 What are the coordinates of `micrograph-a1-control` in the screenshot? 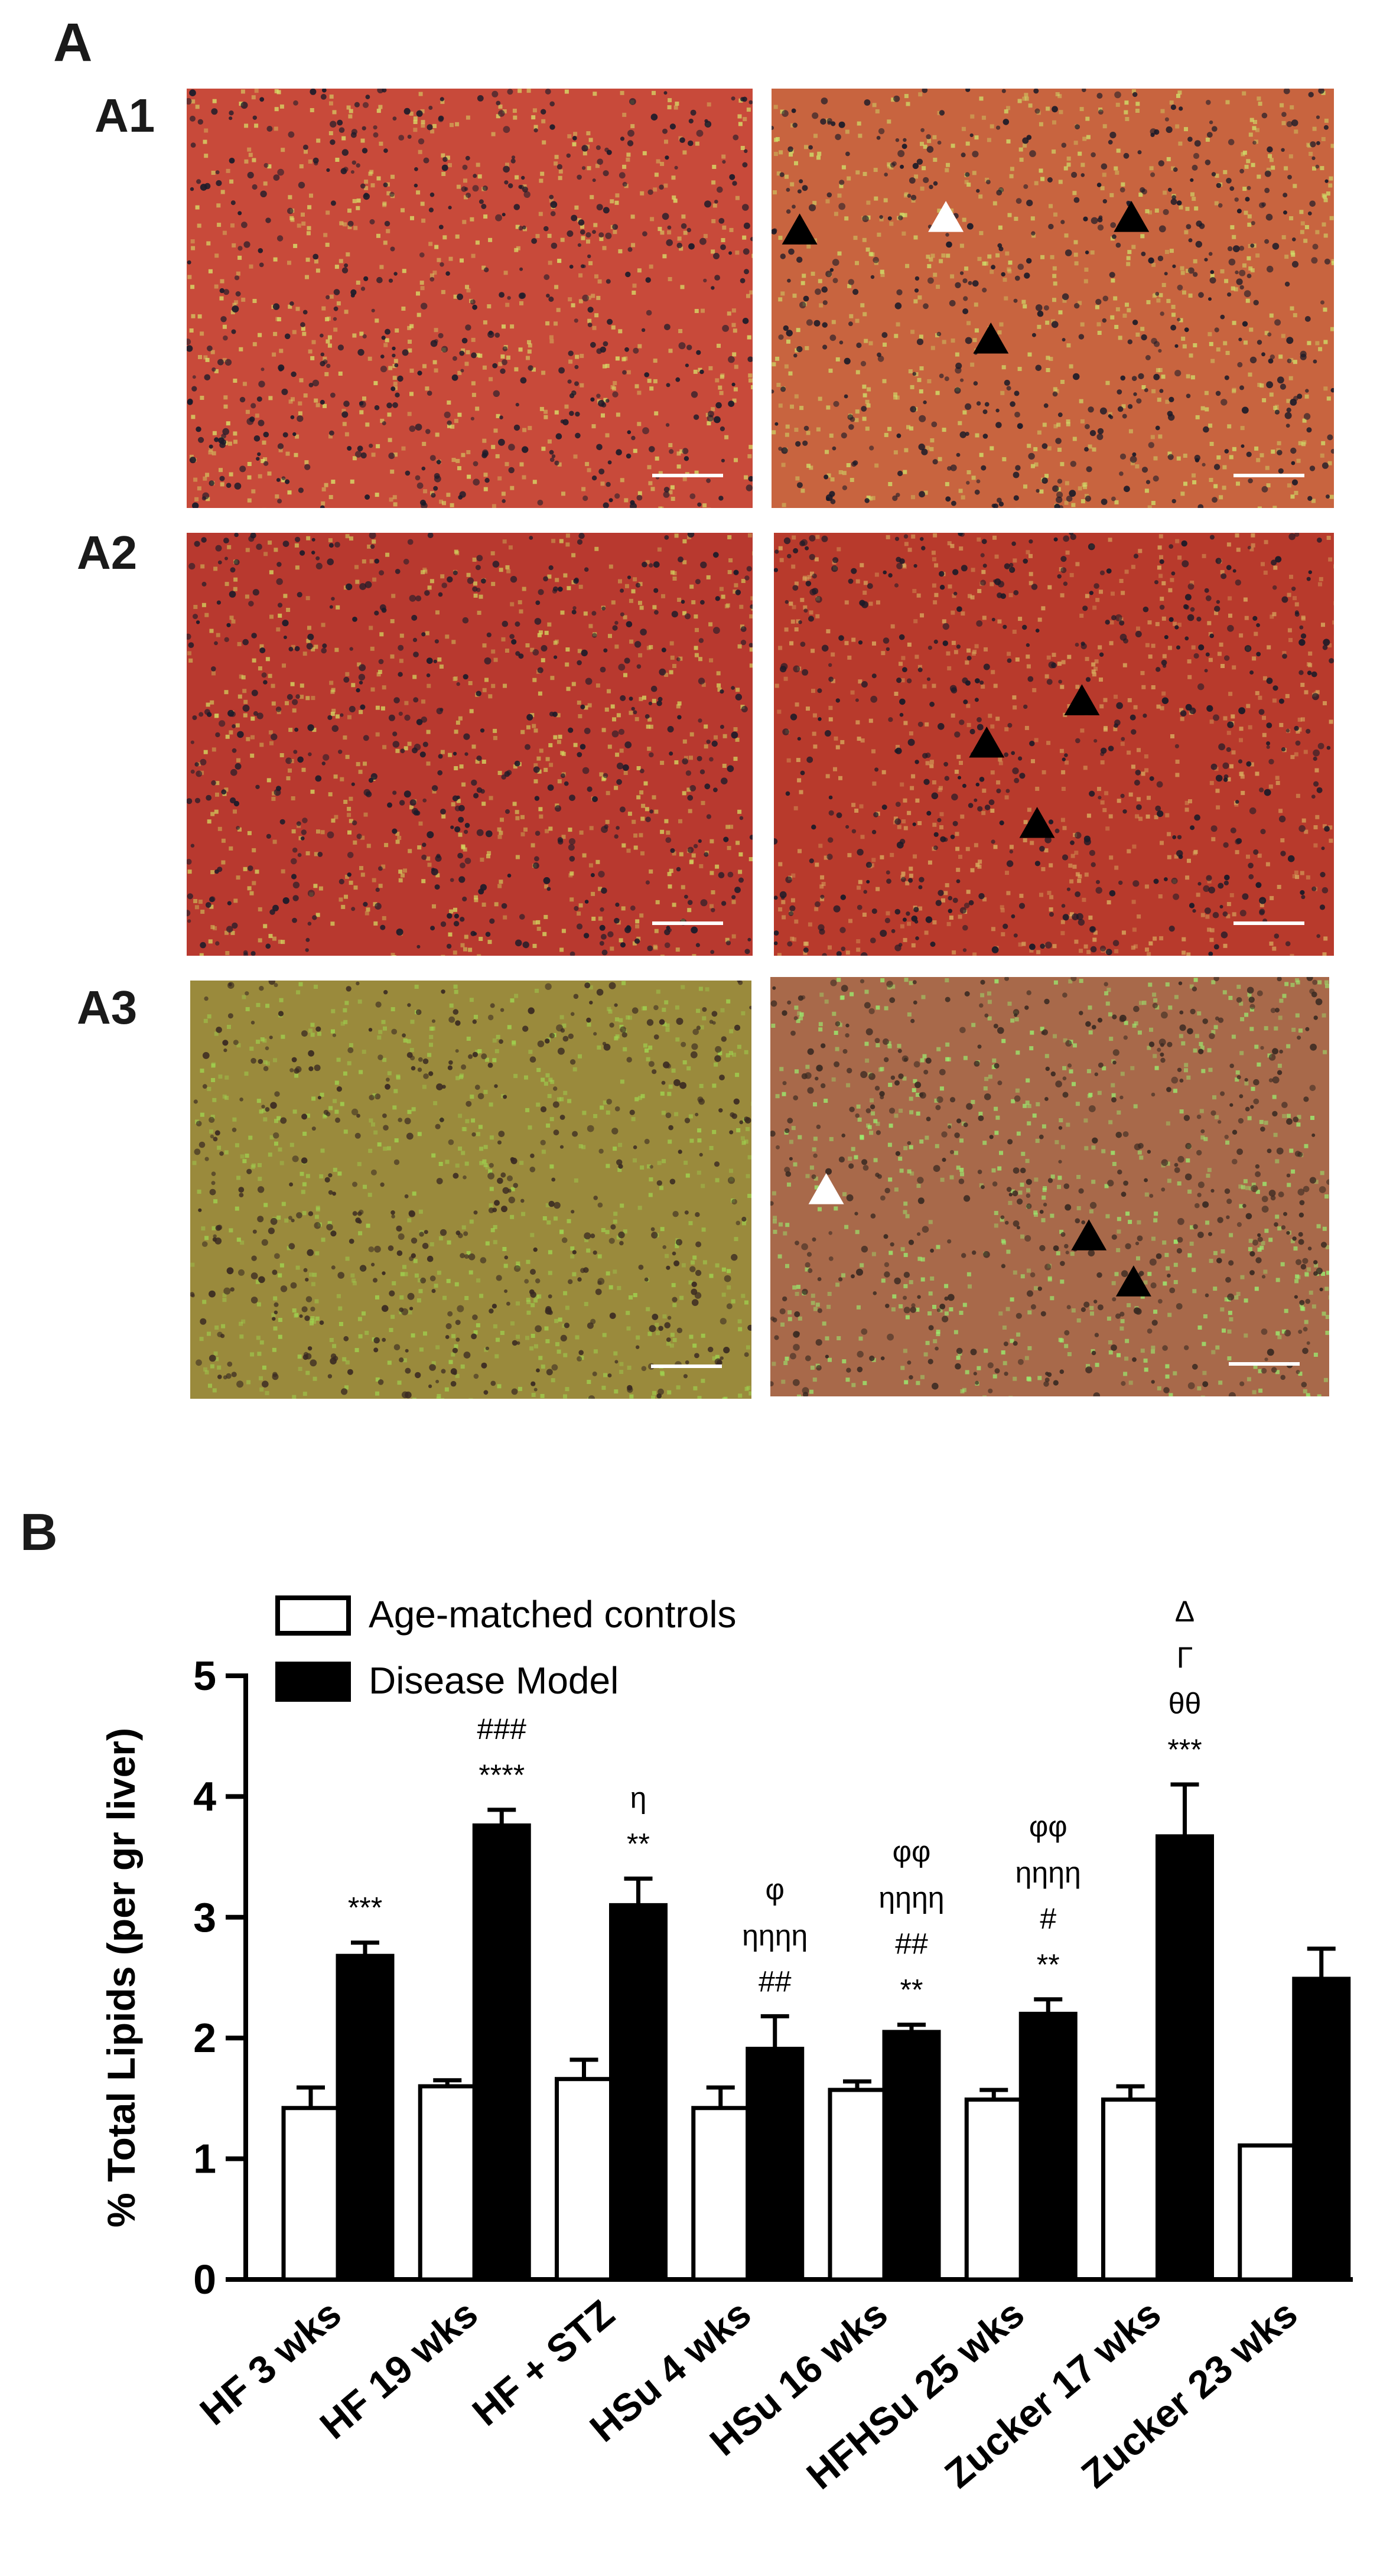 It's located at (470, 298).